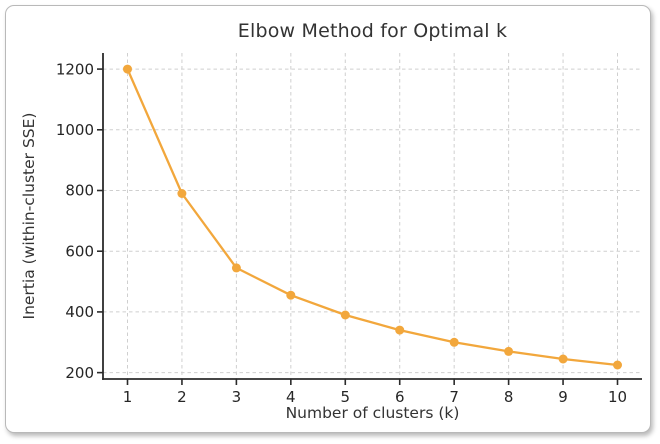 Image resolution: width=660 pixels, height=444 pixels. What do you see at coordinates (346, 397) in the screenshot?
I see `x-tick-label: 5` at bounding box center [346, 397].